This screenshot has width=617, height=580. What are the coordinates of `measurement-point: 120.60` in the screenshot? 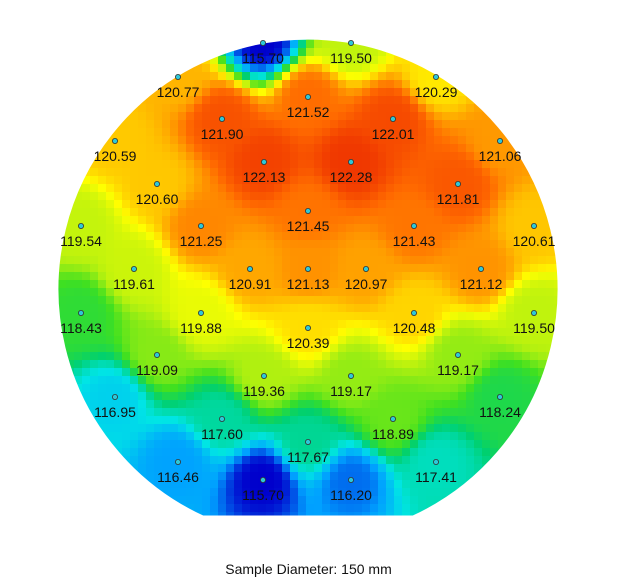 It's located at (157, 193).